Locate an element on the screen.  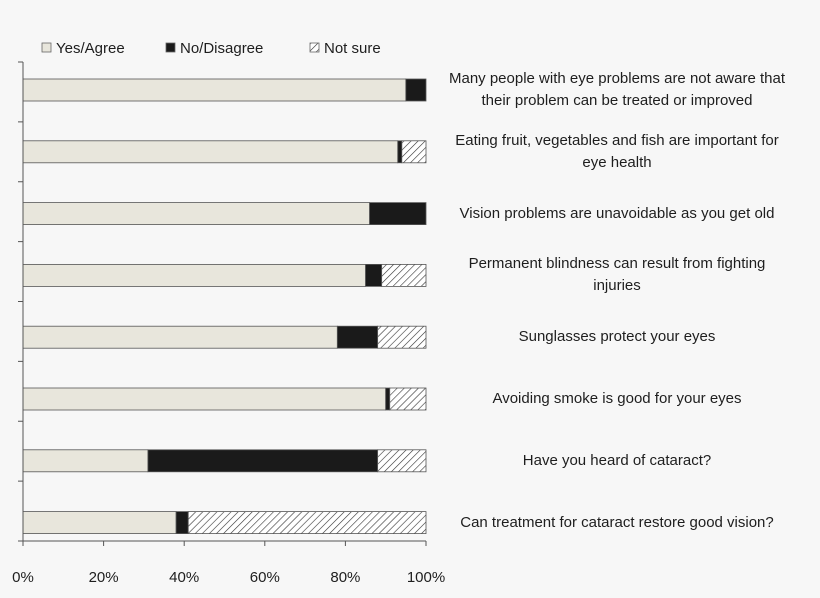
x-tick-label: 40% is located at coordinates (184, 577).